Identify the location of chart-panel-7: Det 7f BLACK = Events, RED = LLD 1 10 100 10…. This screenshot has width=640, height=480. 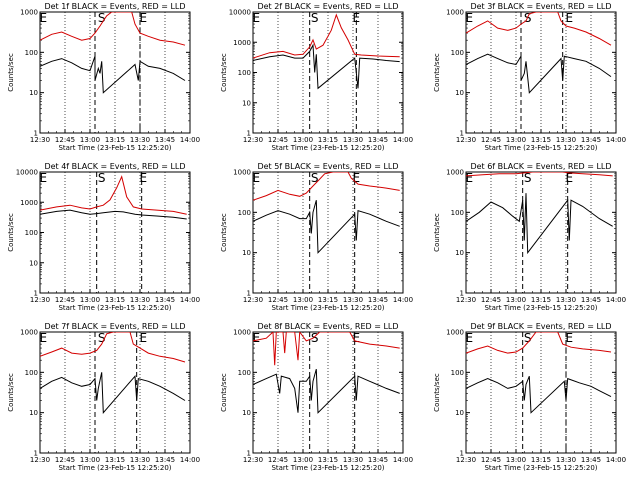
(103, 397).